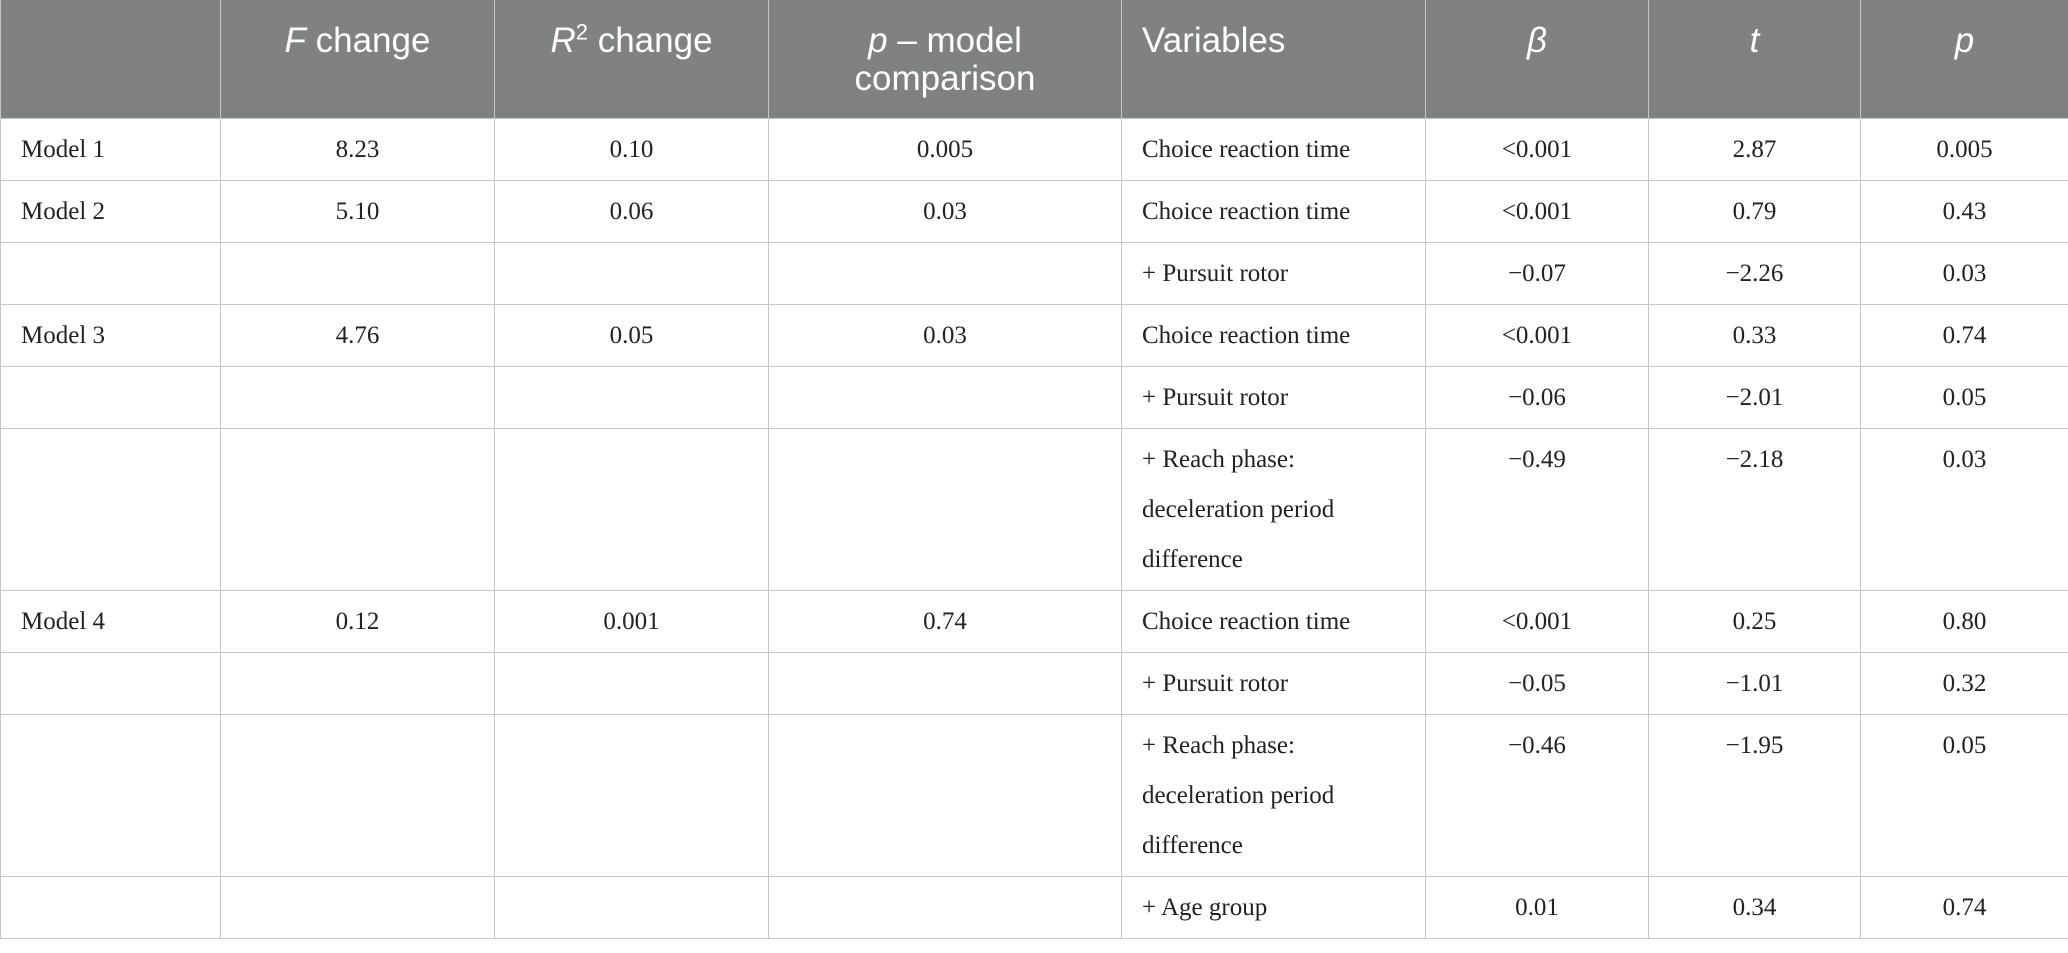 This screenshot has height=953, width=2068. What do you see at coordinates (1034, 683) in the screenshot?
I see `table-row: + Pursuit rotor −0.05 −1.01 0.32` at bounding box center [1034, 683].